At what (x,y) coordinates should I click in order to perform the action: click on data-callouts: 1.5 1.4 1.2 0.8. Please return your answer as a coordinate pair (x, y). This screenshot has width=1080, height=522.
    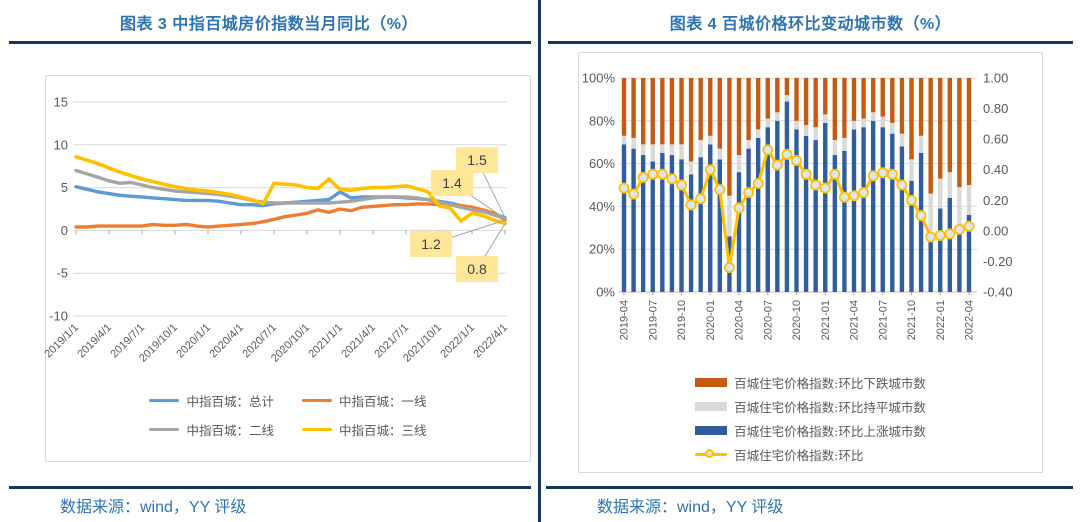
    Looking at the image, I should click on (458, 214).